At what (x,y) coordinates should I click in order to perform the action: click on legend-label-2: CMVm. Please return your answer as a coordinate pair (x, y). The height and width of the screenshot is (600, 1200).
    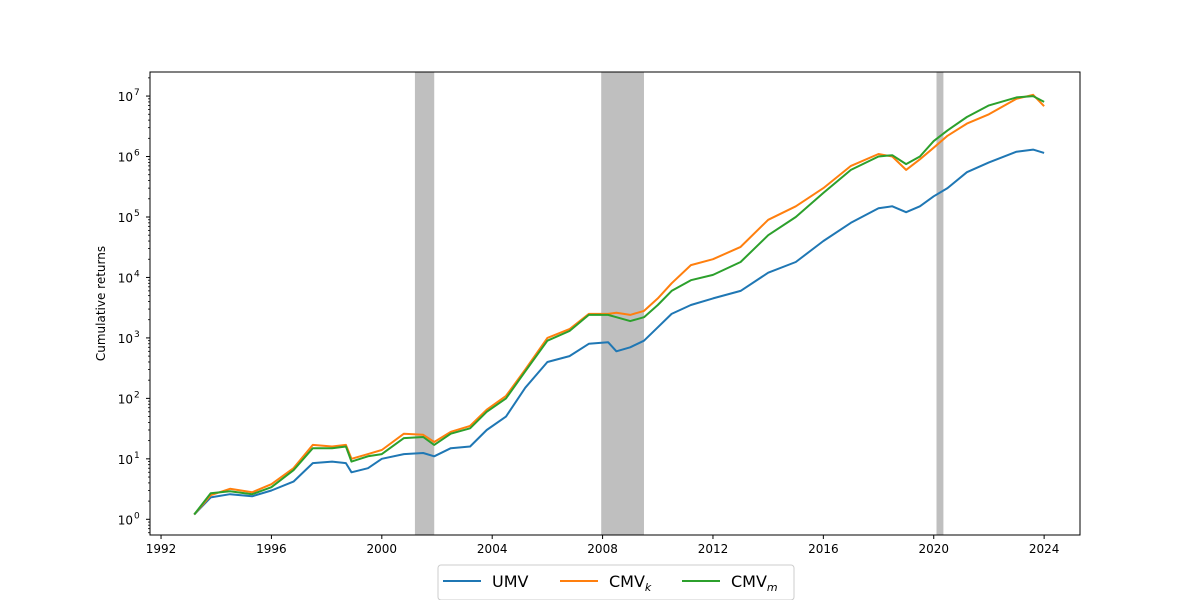
    Looking at the image, I should click on (754, 583).